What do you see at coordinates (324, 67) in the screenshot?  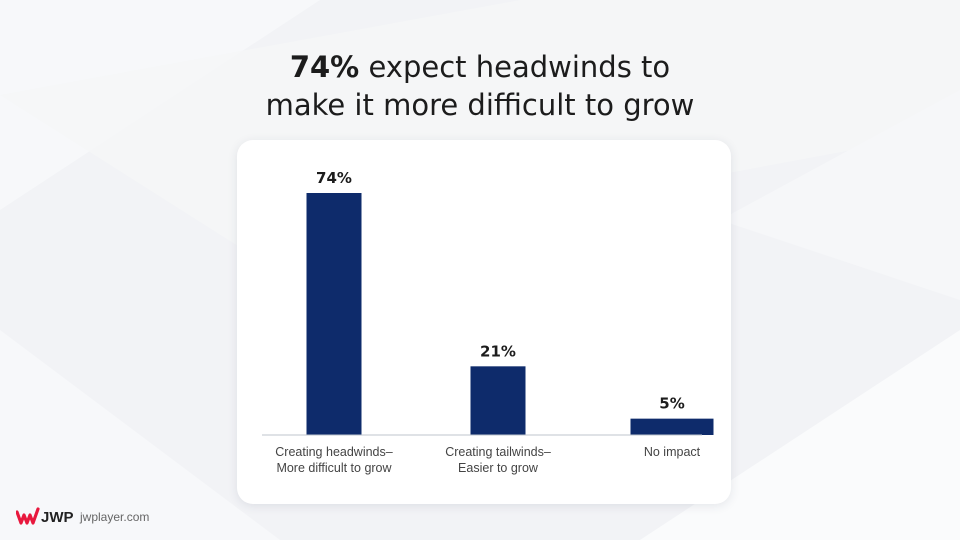 I see `title-highlight: 74%` at bounding box center [324, 67].